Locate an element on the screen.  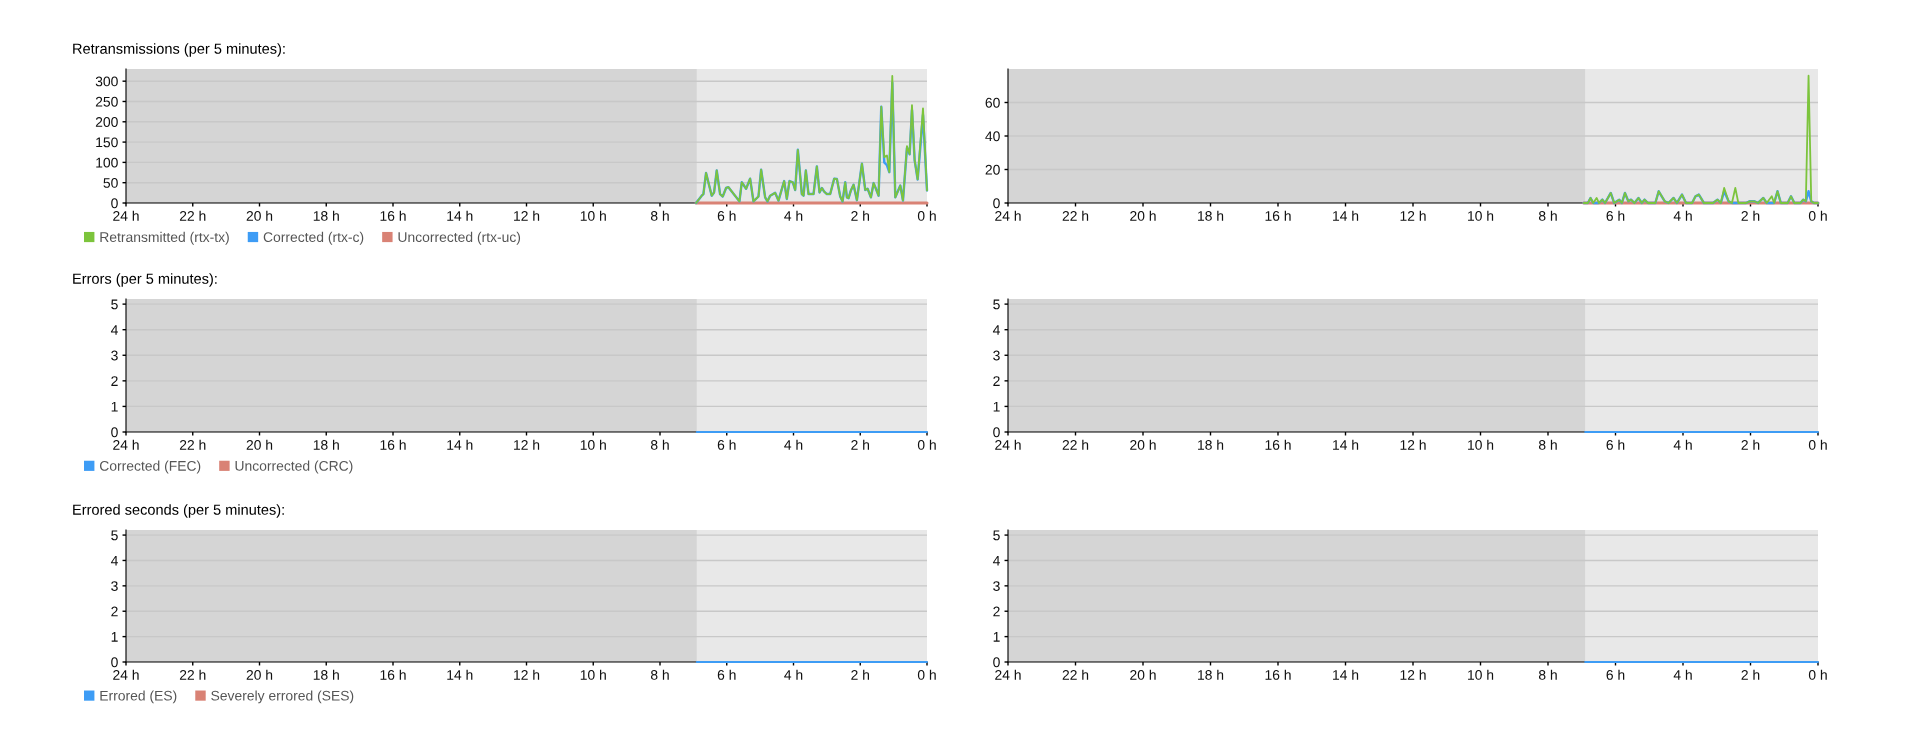
y-tick-label: 100 is located at coordinates (107, 162).